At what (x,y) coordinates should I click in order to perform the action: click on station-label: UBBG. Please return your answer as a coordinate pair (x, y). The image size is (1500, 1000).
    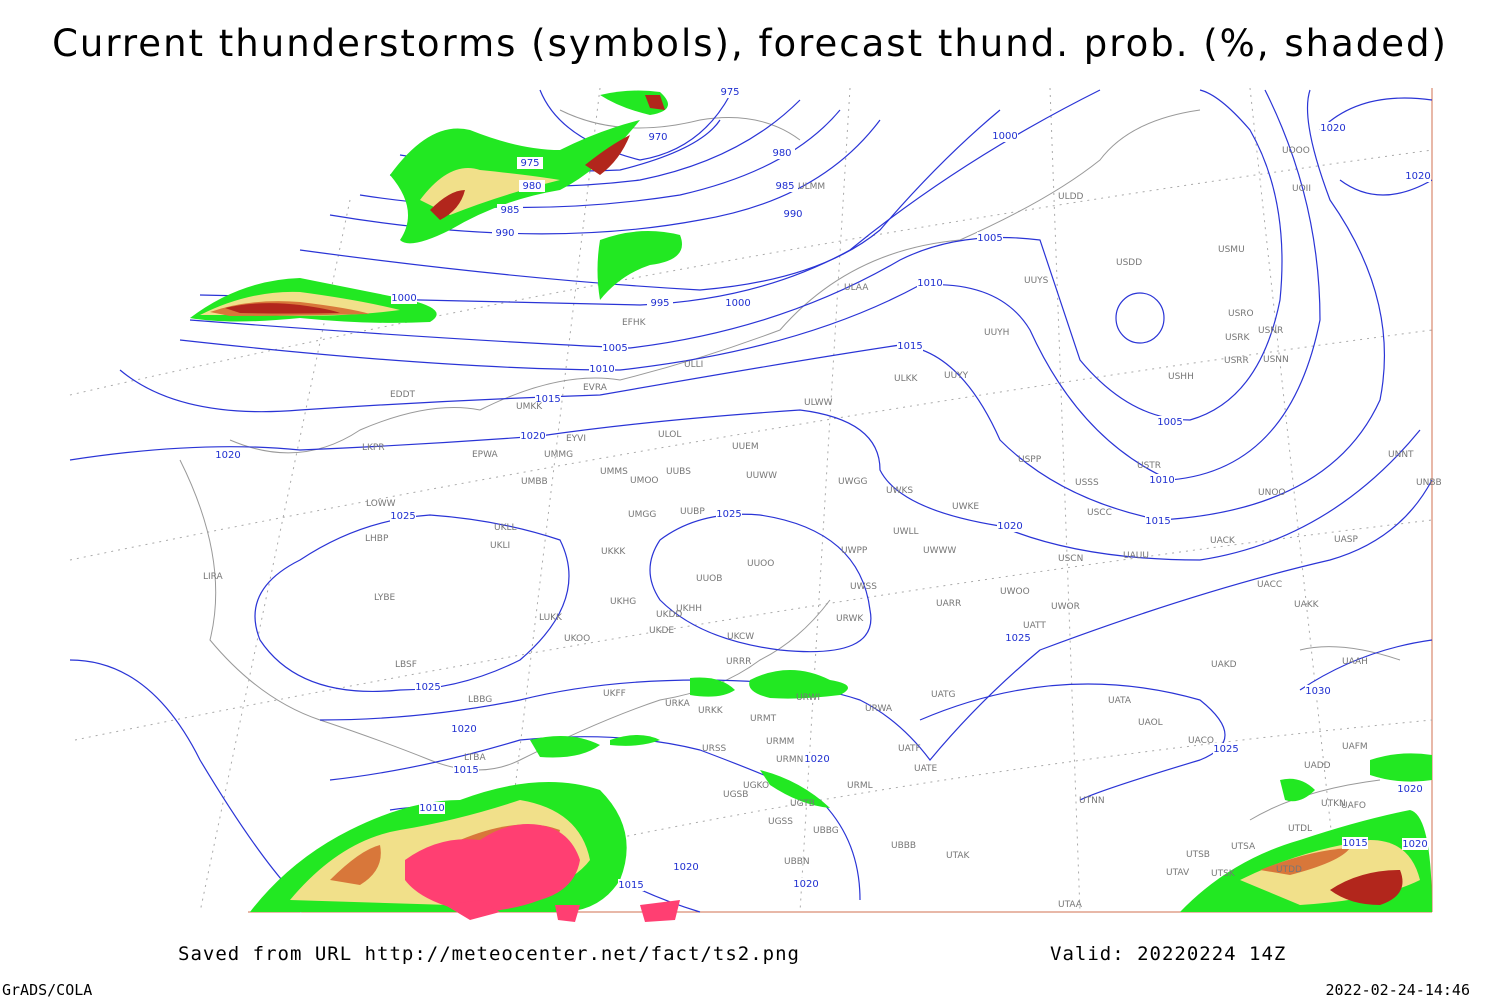
    Looking at the image, I should click on (826, 831).